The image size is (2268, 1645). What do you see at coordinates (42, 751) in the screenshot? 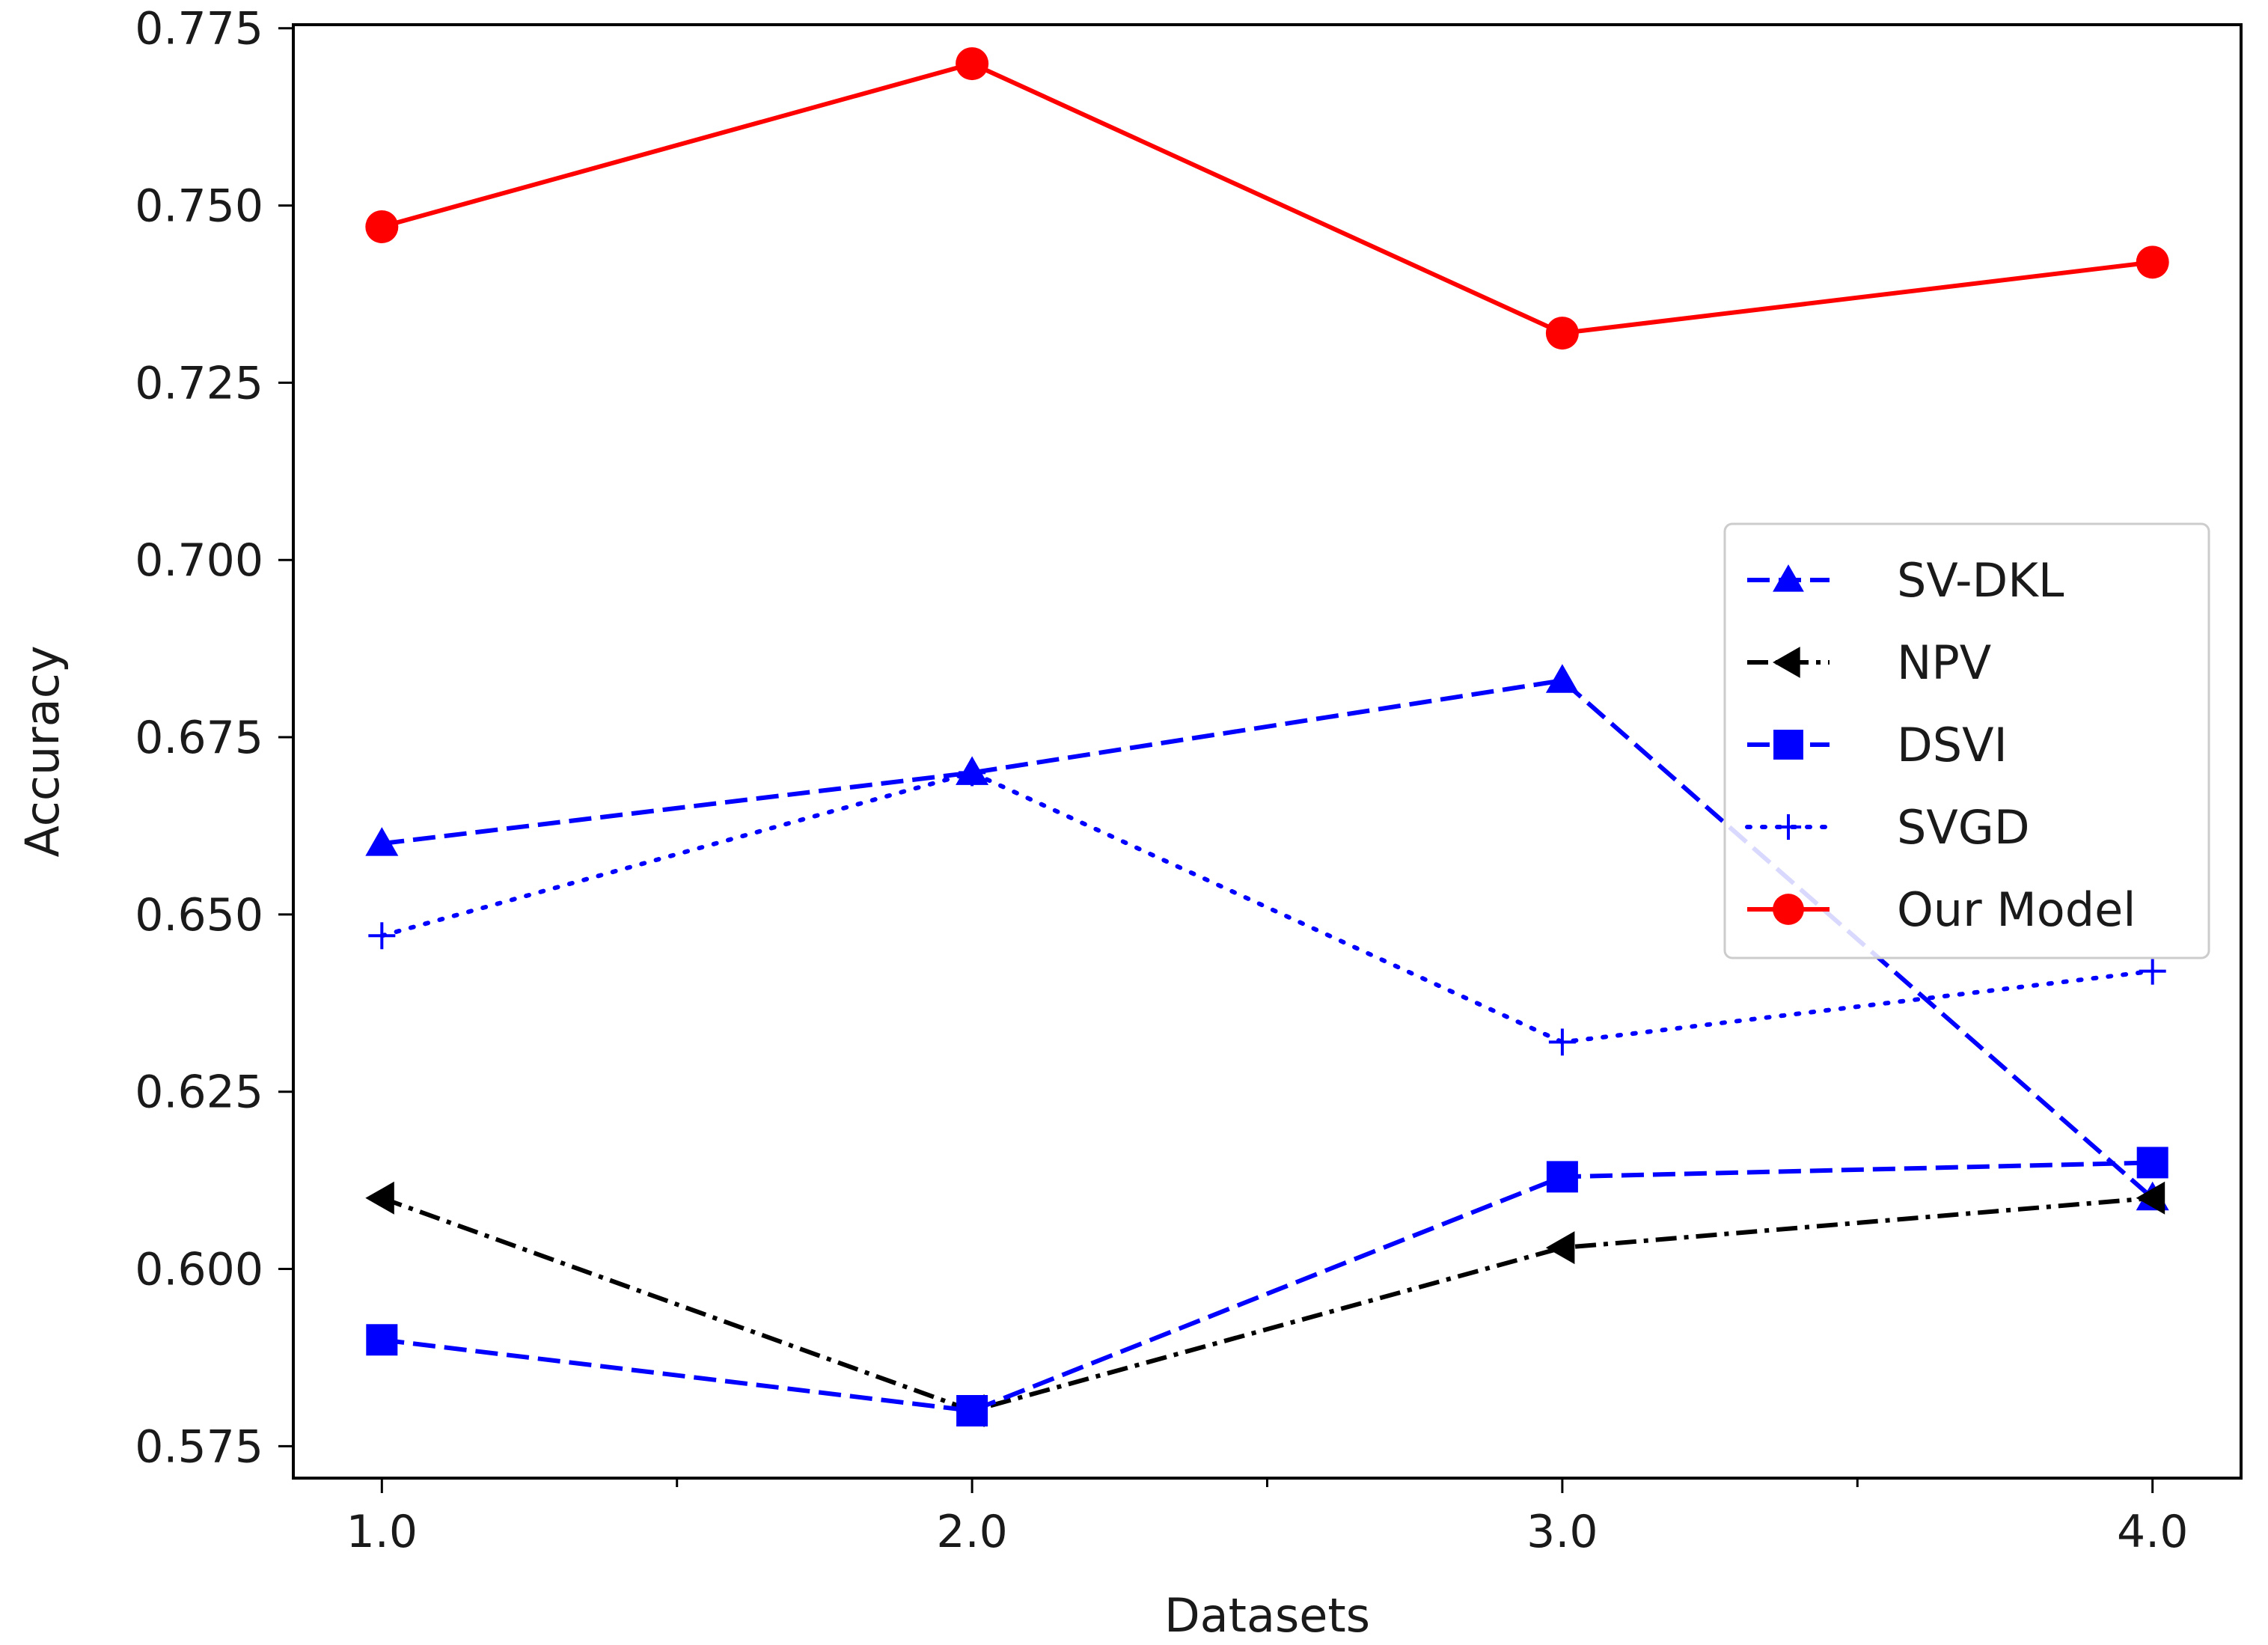
I see `y-axis-label: Accuracy` at bounding box center [42, 751].